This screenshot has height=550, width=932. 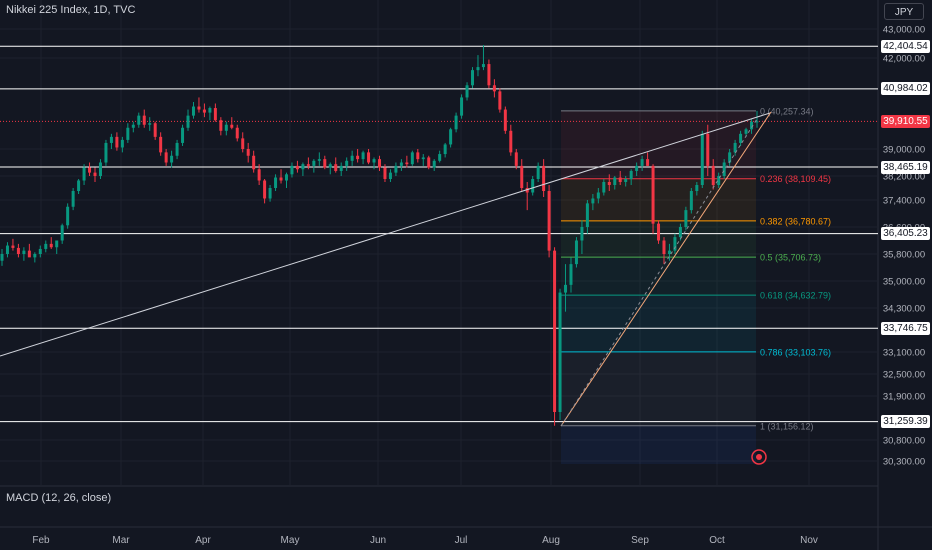 What do you see at coordinates (290, 540) in the screenshot?
I see `x-tick-label: May` at bounding box center [290, 540].